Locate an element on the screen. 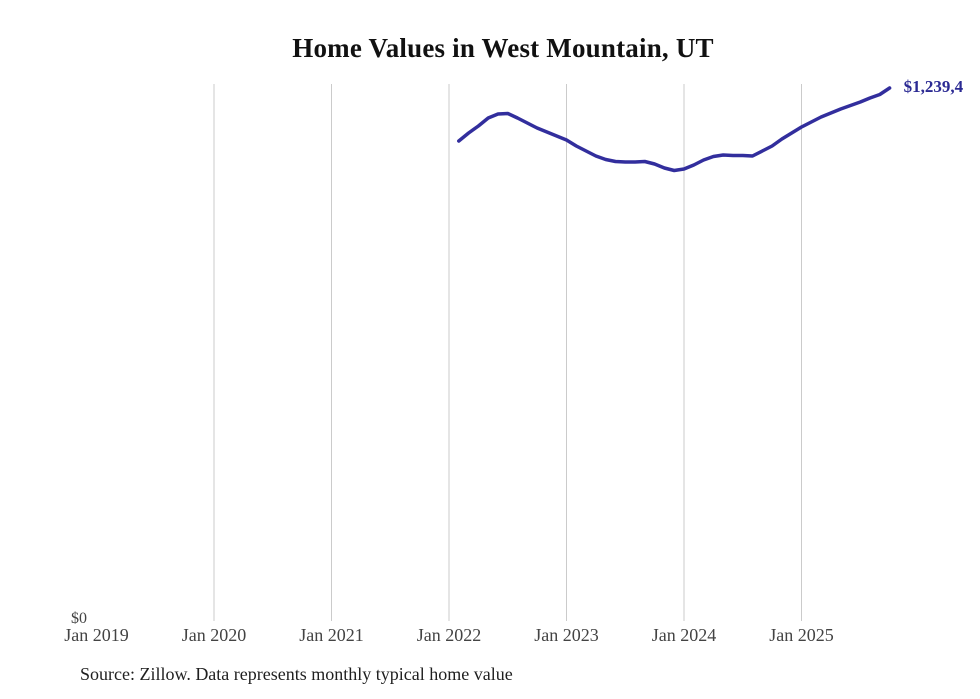 The width and height of the screenshot is (980, 699). x-axis-label: Jan 2025 is located at coordinates (801, 635).